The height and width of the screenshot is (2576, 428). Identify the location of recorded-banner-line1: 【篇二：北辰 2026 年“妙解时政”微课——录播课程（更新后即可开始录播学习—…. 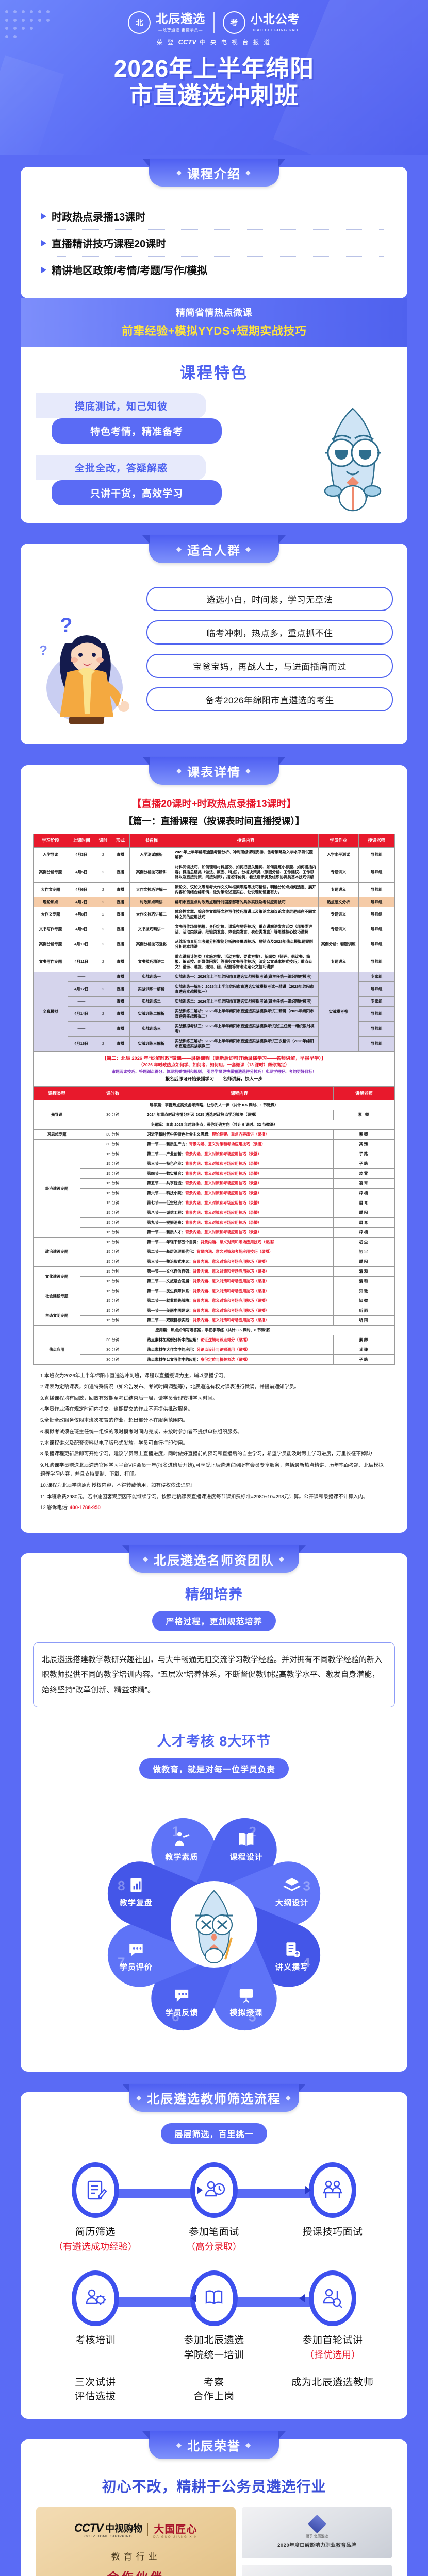
(214, 1058).